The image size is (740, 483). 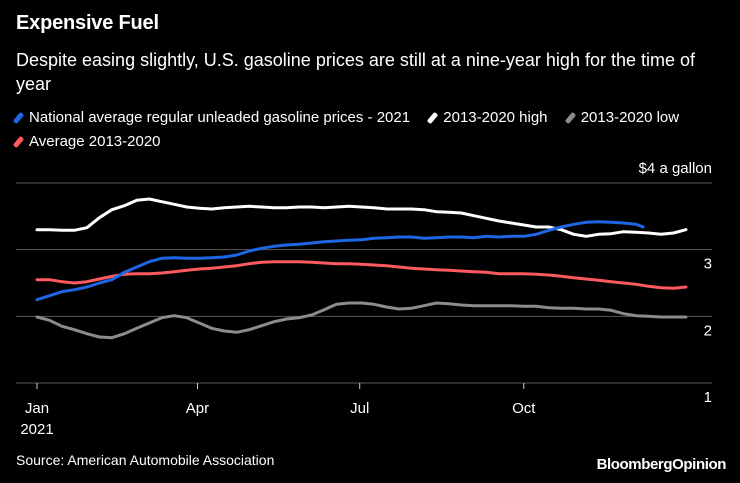 What do you see at coordinates (36, 429) in the screenshot?
I see `x-tick-sublabel-0: 2021` at bounding box center [36, 429].